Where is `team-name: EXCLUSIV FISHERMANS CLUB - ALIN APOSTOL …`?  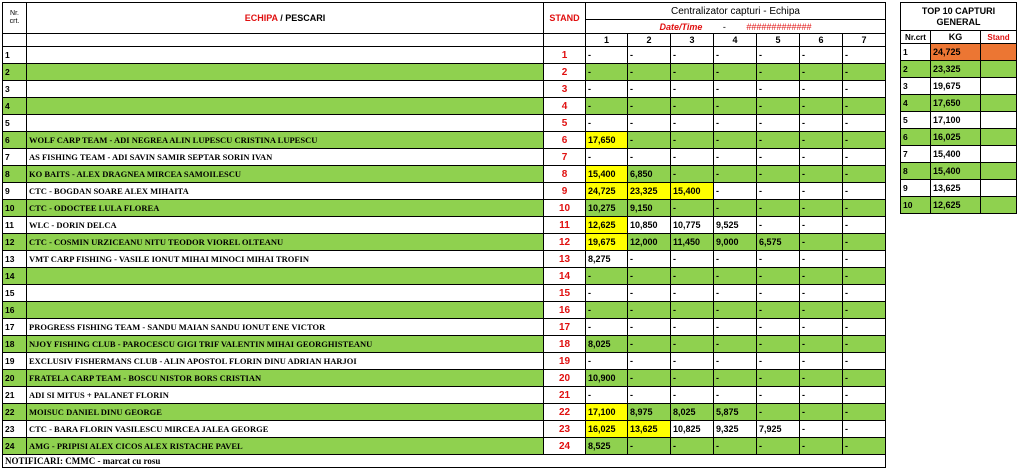 team-name: EXCLUSIV FISHERMANS CLUB - ALIN APOSTOL … is located at coordinates (285, 361).